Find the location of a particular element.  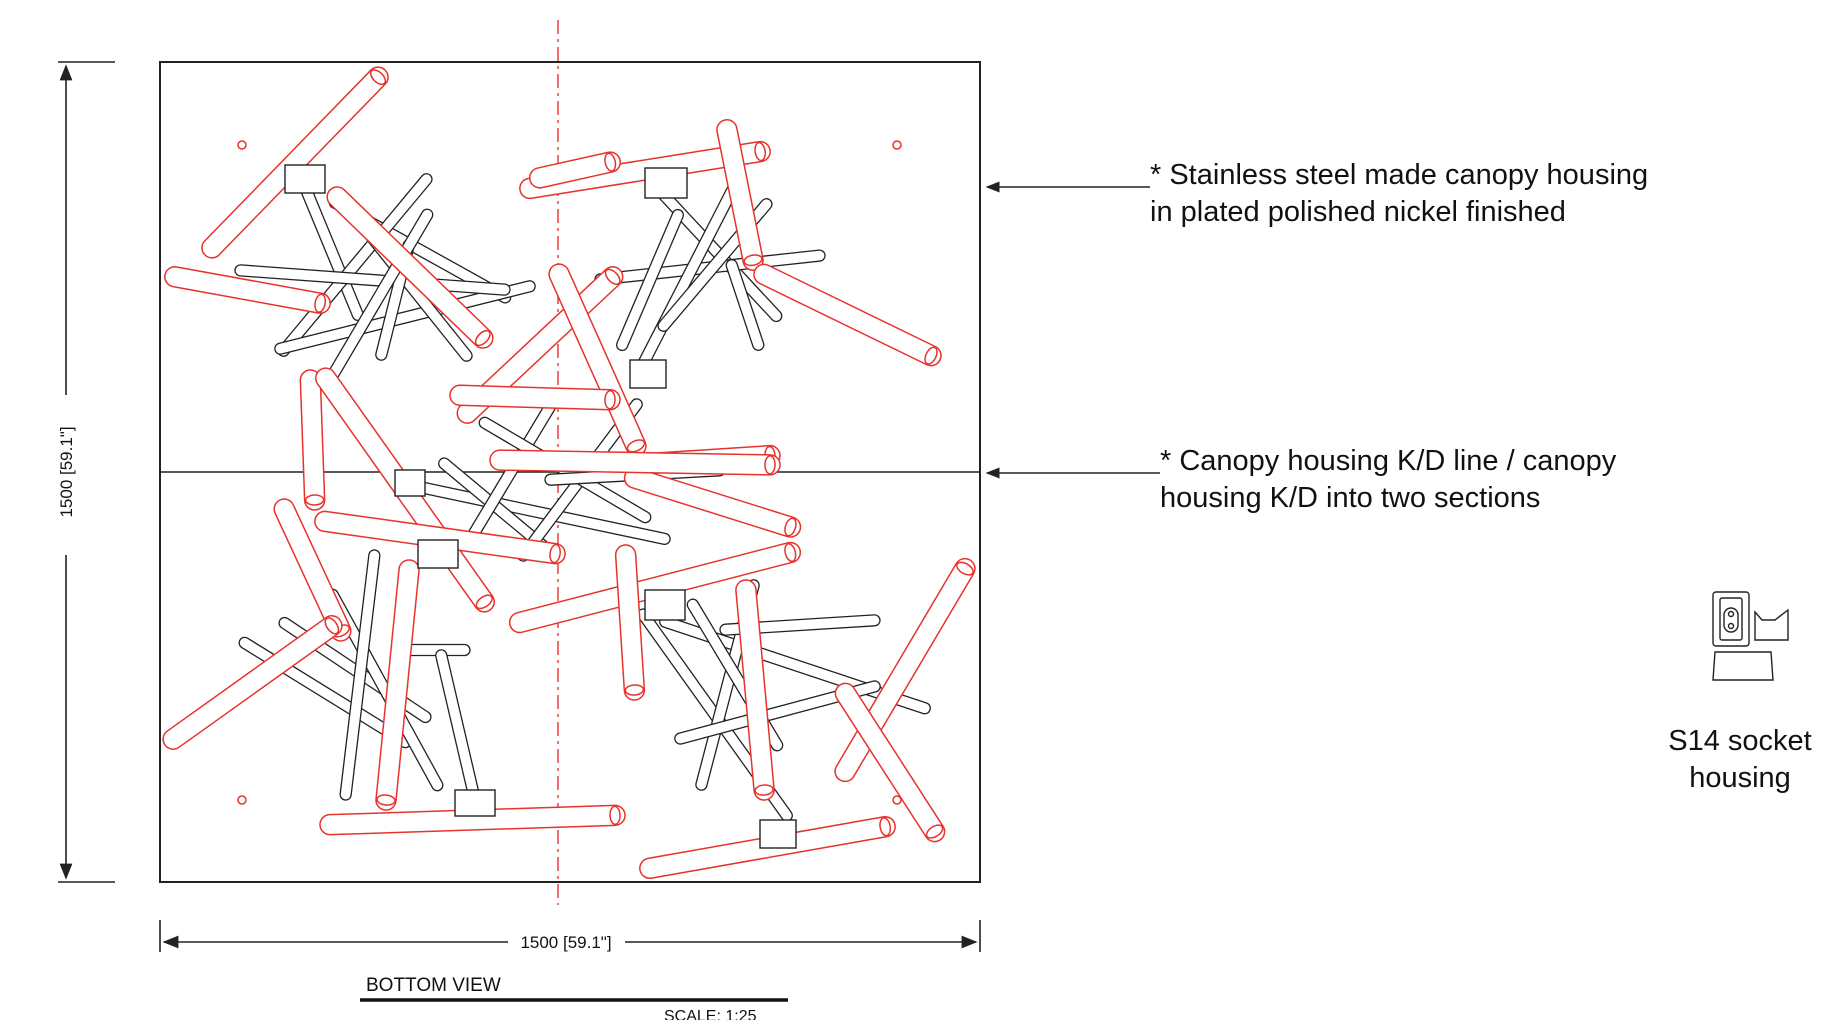

note-kd-line-line2: housing K/D into two sections is located at coordinates (1350, 498).